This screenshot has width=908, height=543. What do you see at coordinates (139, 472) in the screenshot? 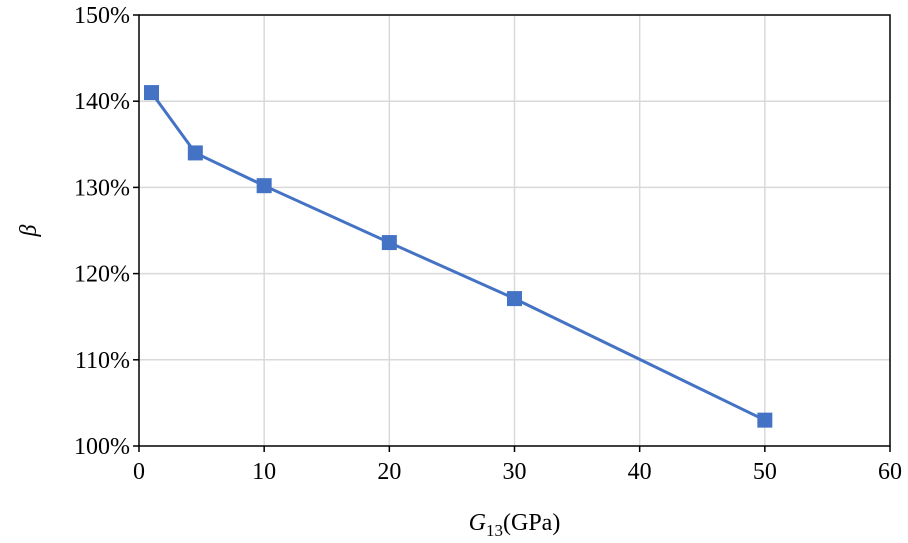
I see `x-tick-label: 0` at bounding box center [139, 472].